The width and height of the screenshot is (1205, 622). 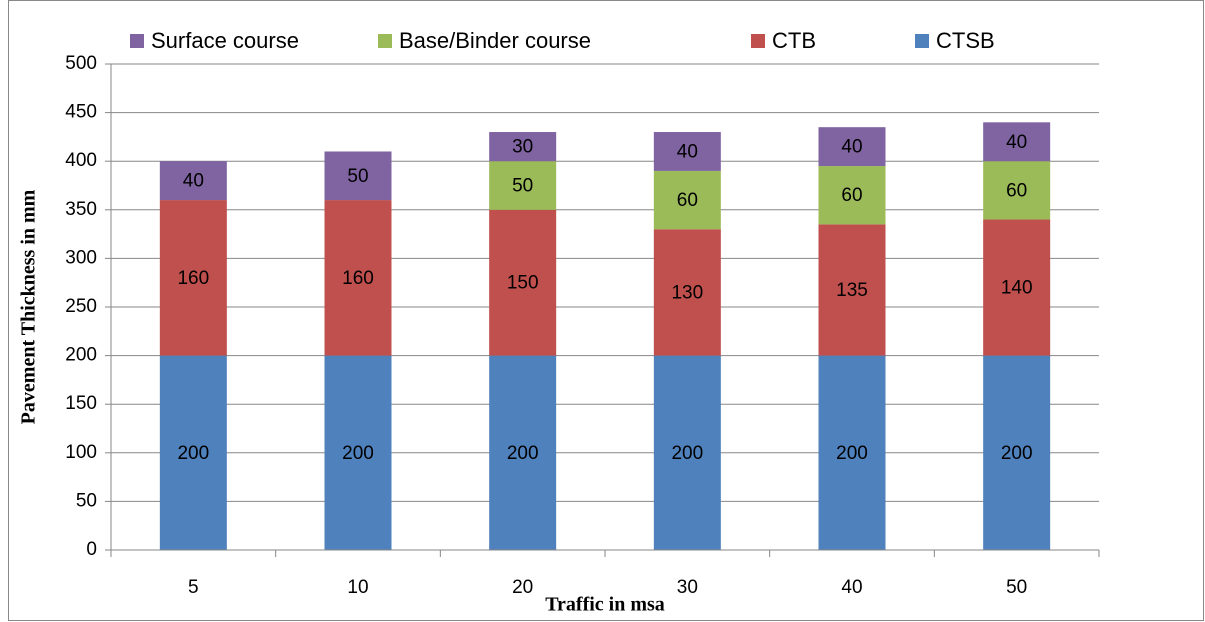 I want to click on data-label: 135, so click(x=852, y=290).